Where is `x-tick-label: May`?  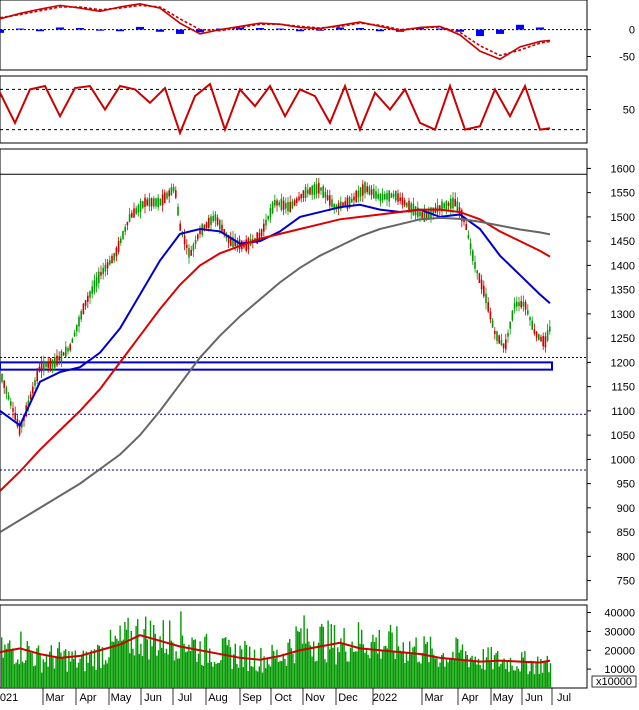
x-tick-label: May is located at coordinates (121, 698).